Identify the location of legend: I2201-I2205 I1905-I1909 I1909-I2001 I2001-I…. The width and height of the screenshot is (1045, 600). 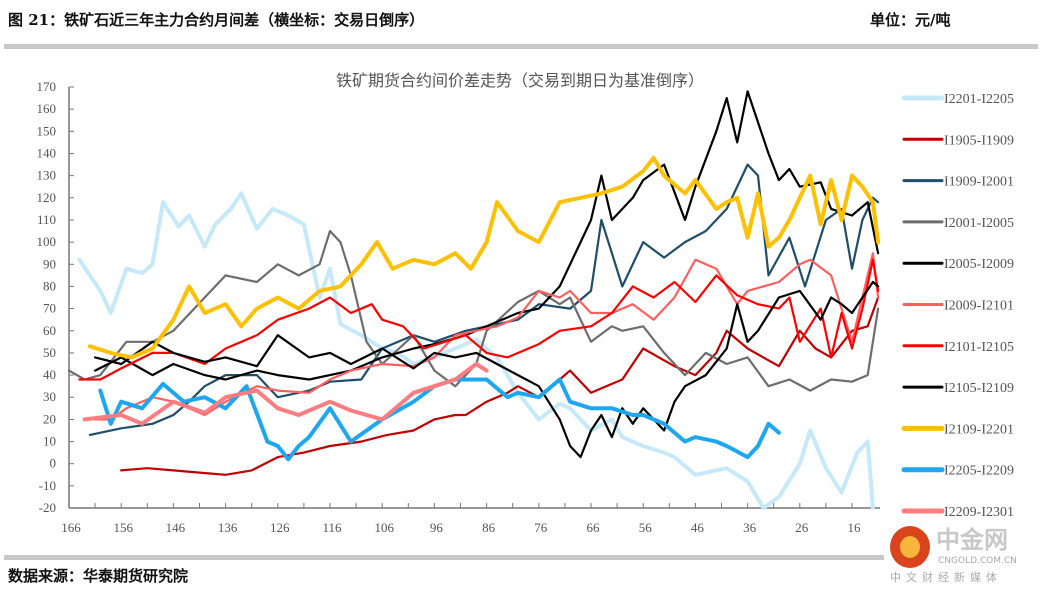
(957, 306).